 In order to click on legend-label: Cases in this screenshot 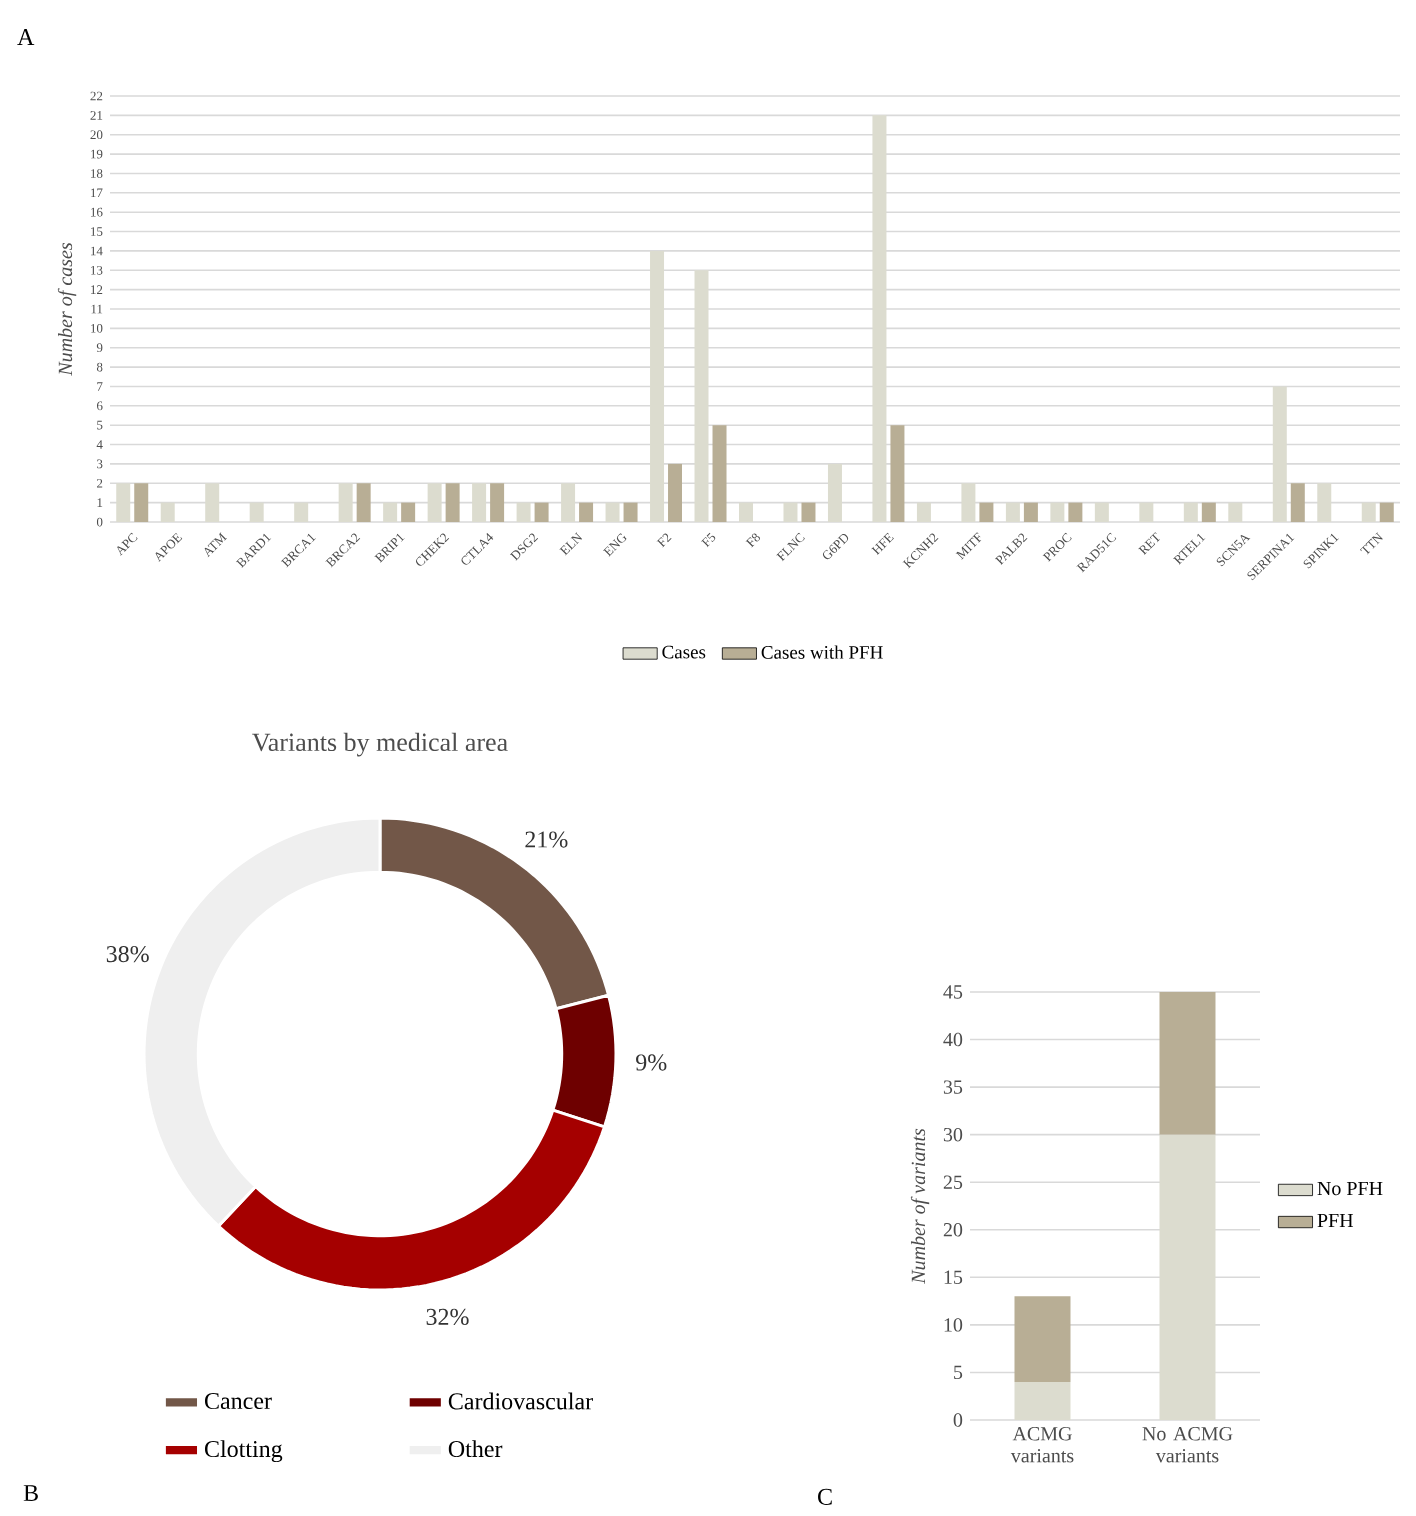, I will do `click(684, 652)`.